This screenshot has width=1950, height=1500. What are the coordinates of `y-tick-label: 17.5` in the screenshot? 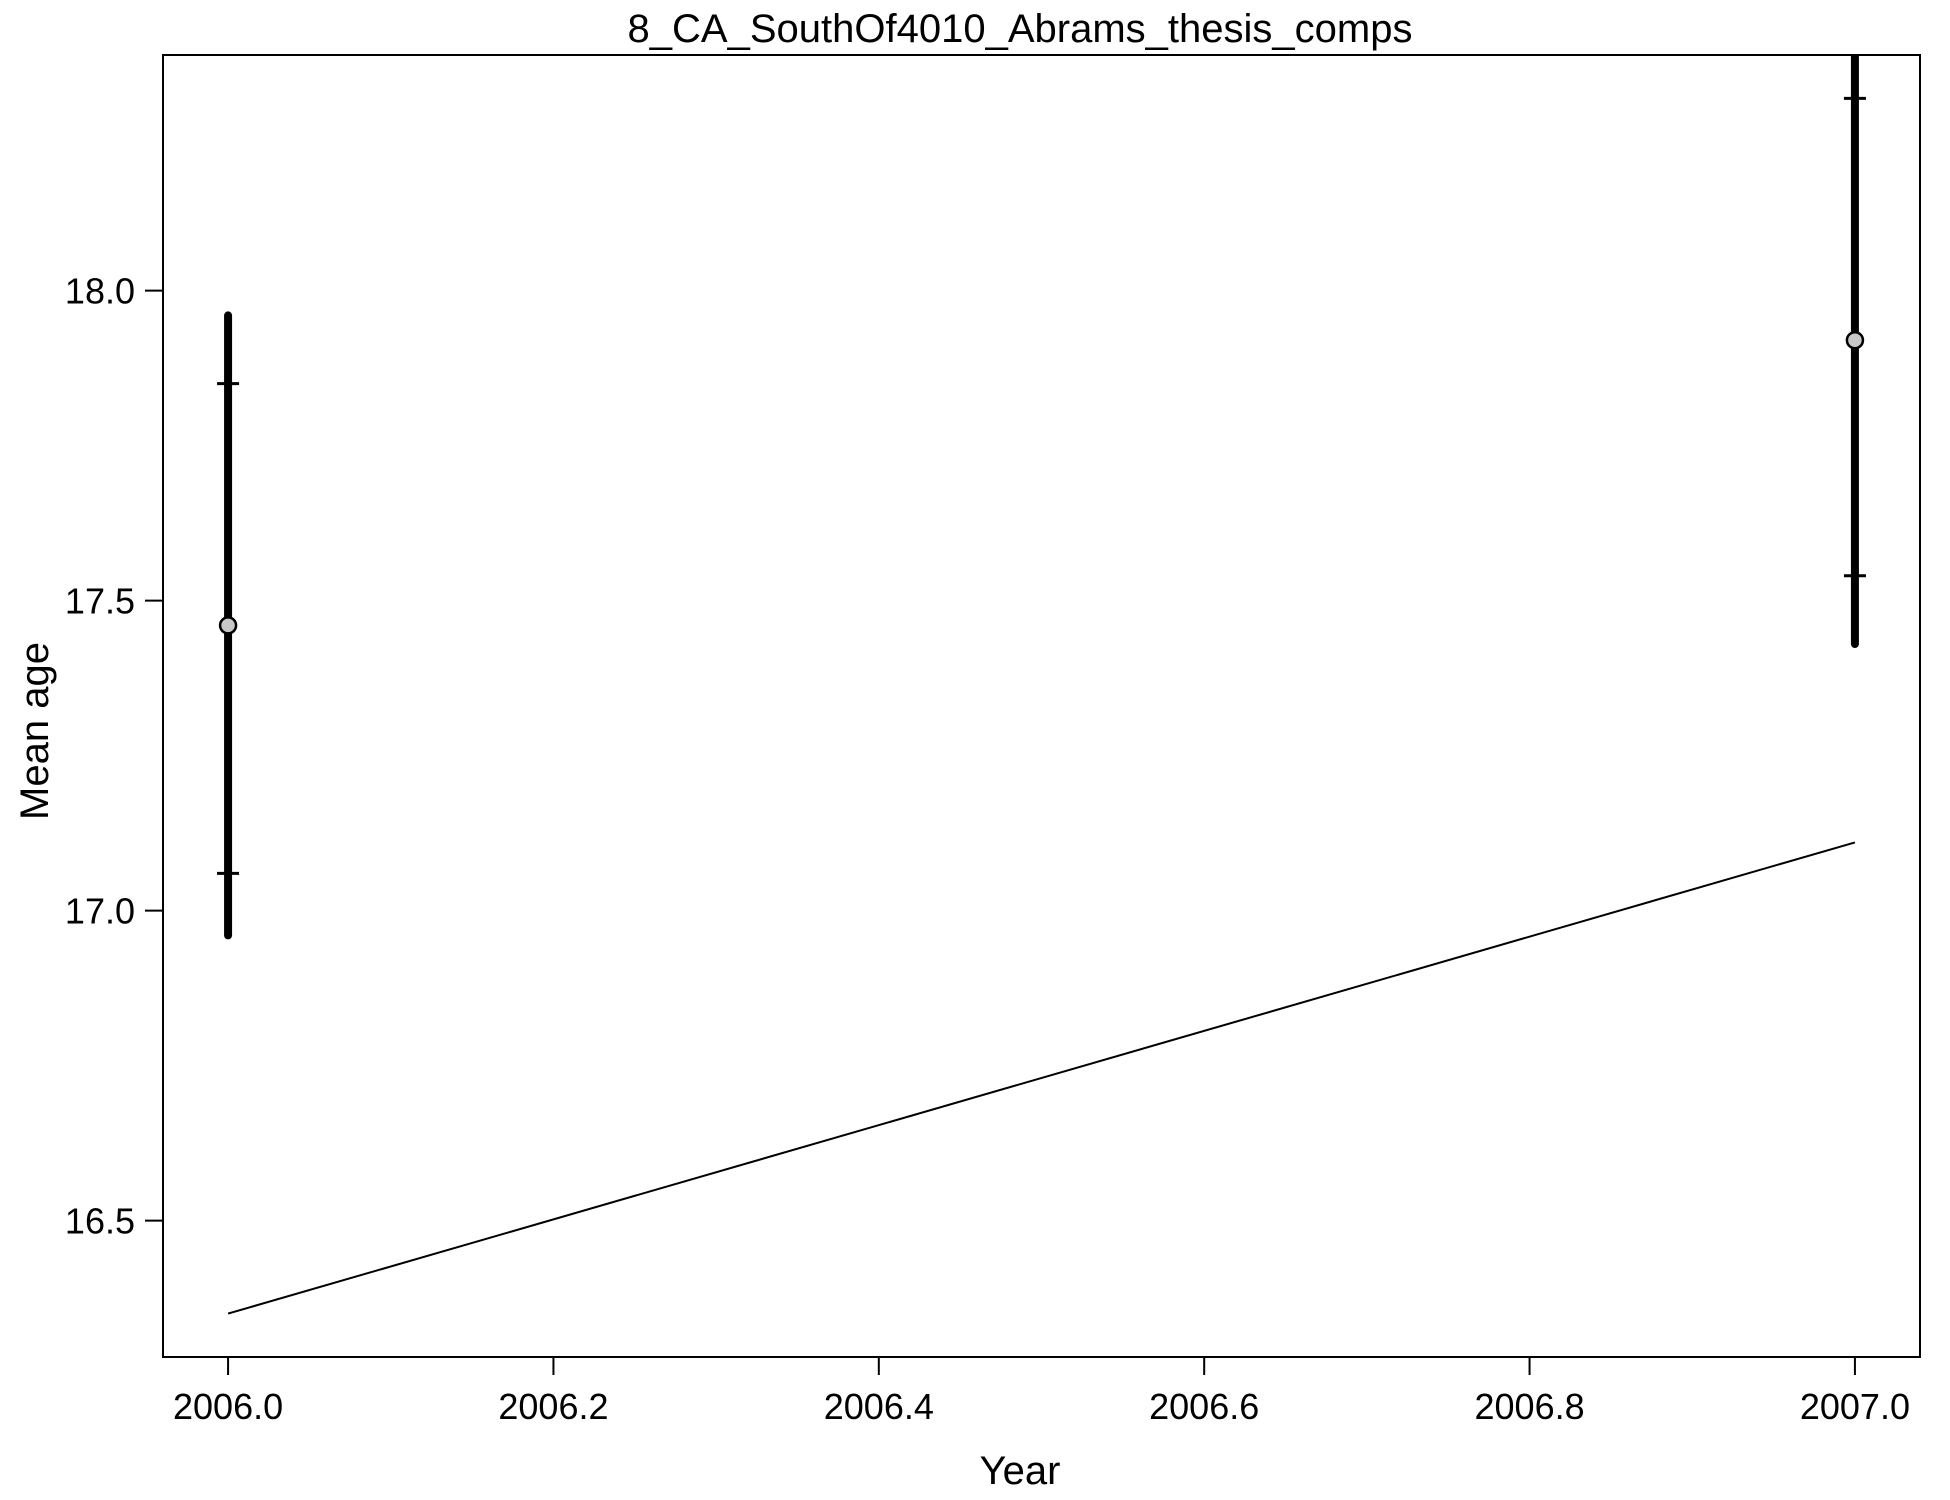 It's located at (100, 601).